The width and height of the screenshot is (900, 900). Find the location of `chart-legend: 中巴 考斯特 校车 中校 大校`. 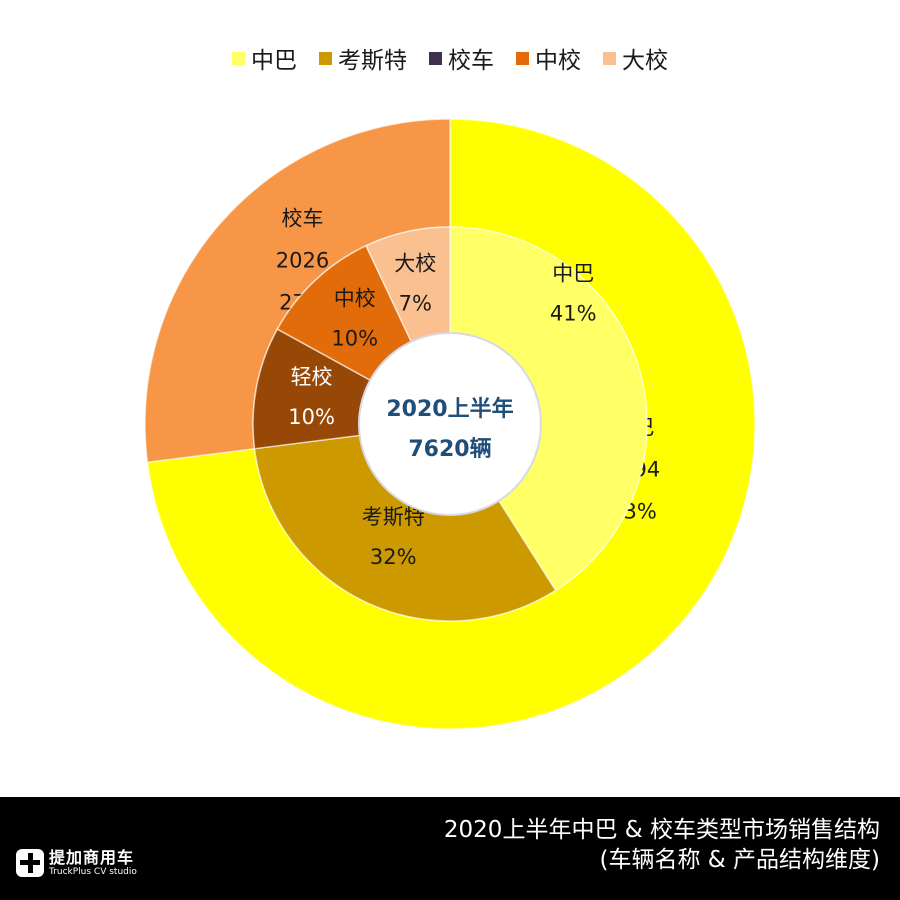

chart-legend: 中巴 考斯特 校车 中校 大校 is located at coordinates (450, 58).